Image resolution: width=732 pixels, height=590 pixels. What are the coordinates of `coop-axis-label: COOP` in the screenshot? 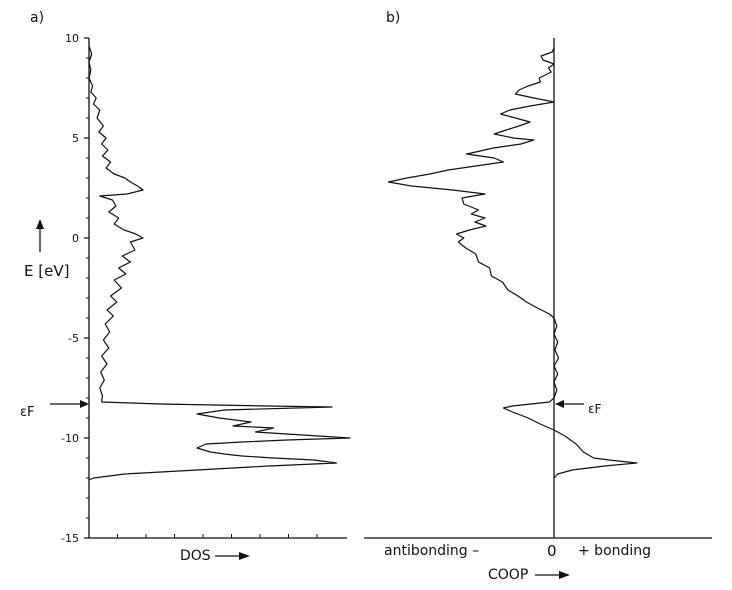 It's located at (529, 575).